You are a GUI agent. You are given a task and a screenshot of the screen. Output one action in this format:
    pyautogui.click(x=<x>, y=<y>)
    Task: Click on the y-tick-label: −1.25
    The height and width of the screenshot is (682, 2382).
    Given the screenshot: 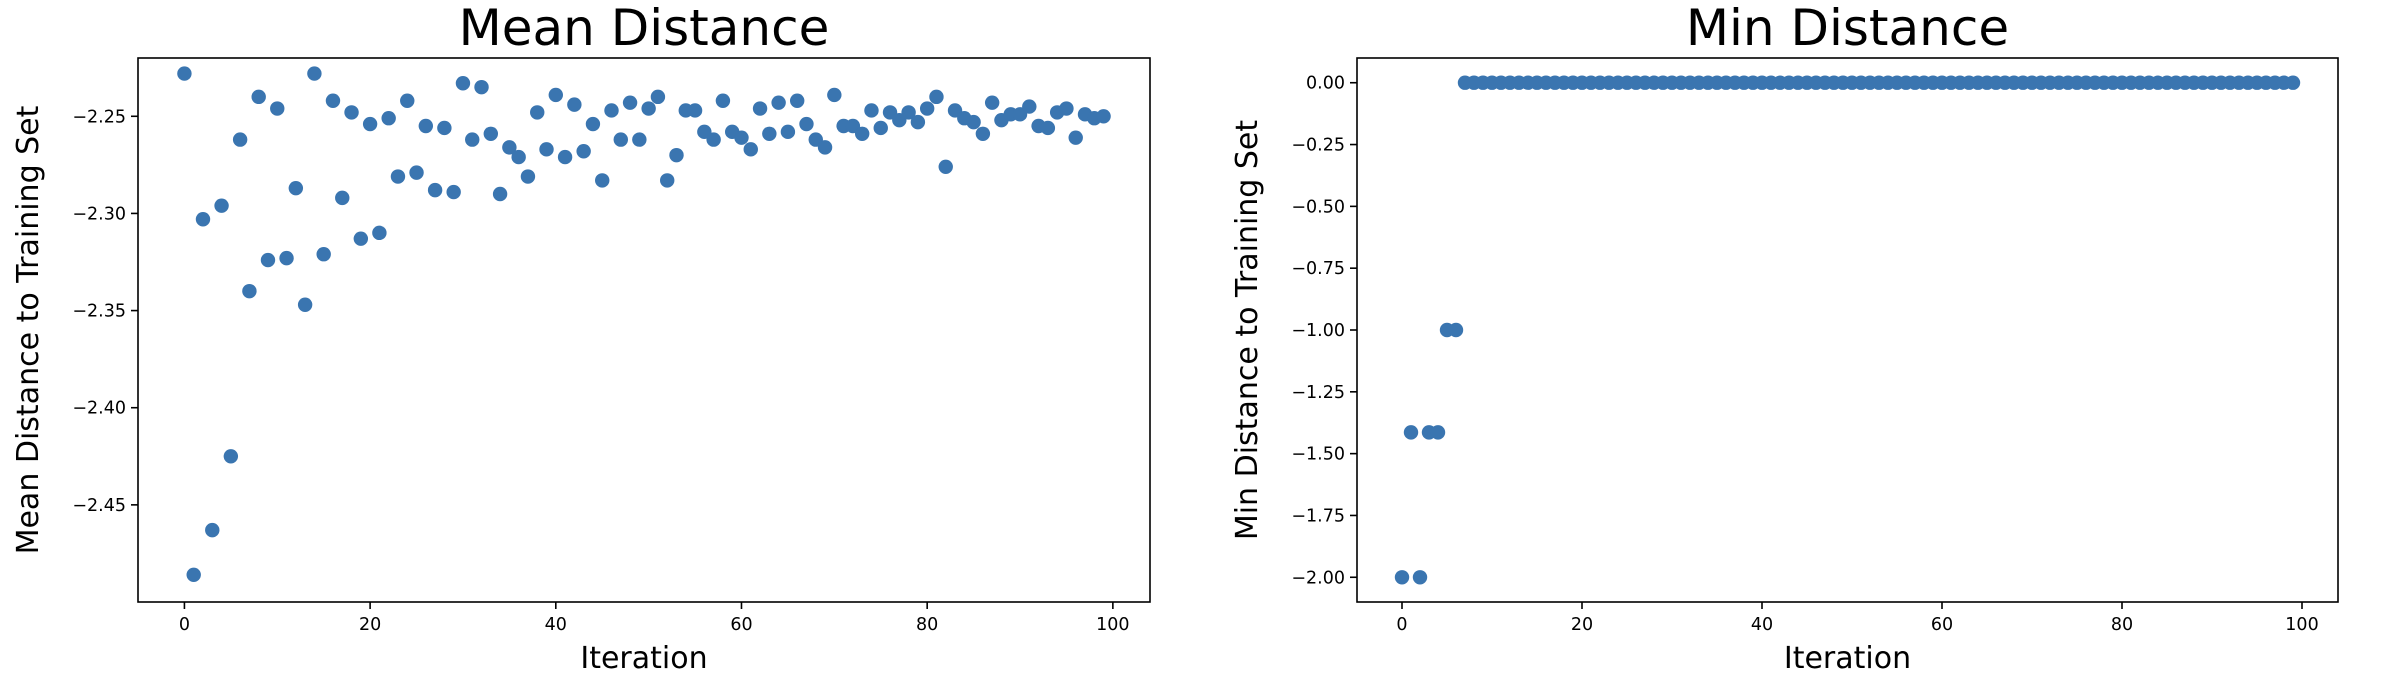 What is the action you would take?
    pyautogui.click(x=1318, y=393)
    